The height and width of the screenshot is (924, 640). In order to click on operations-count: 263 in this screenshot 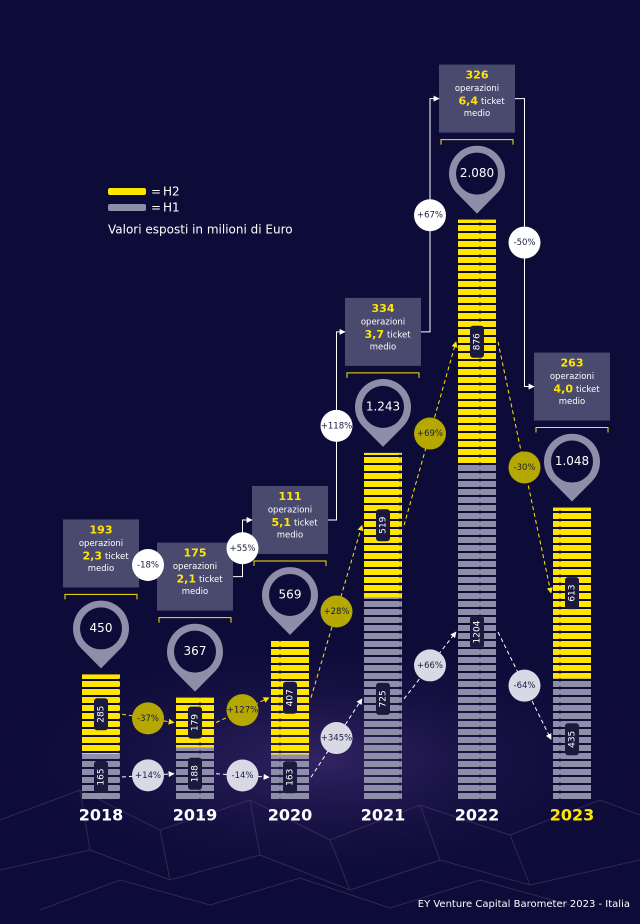, I will do `click(572, 363)`.